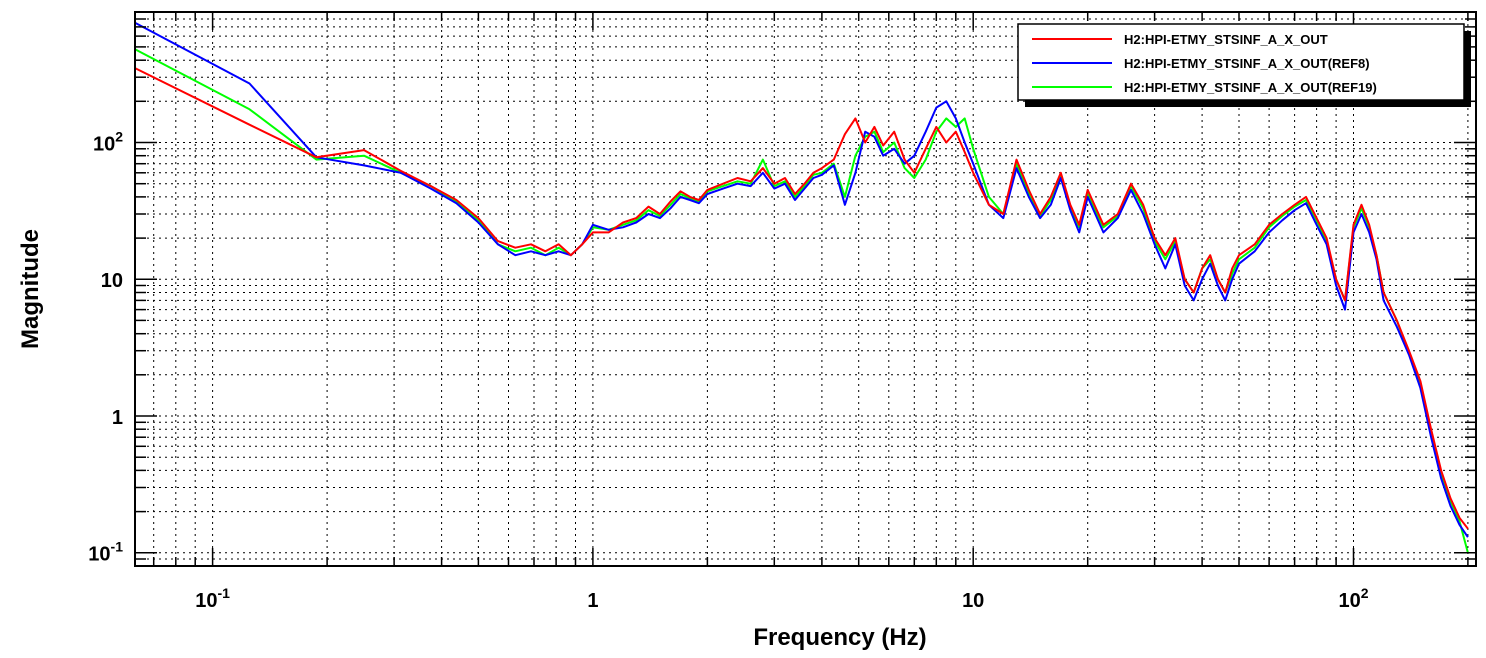  What do you see at coordinates (119, 137) in the screenshot?
I see `y-tick-label-exponent: 2` at bounding box center [119, 137].